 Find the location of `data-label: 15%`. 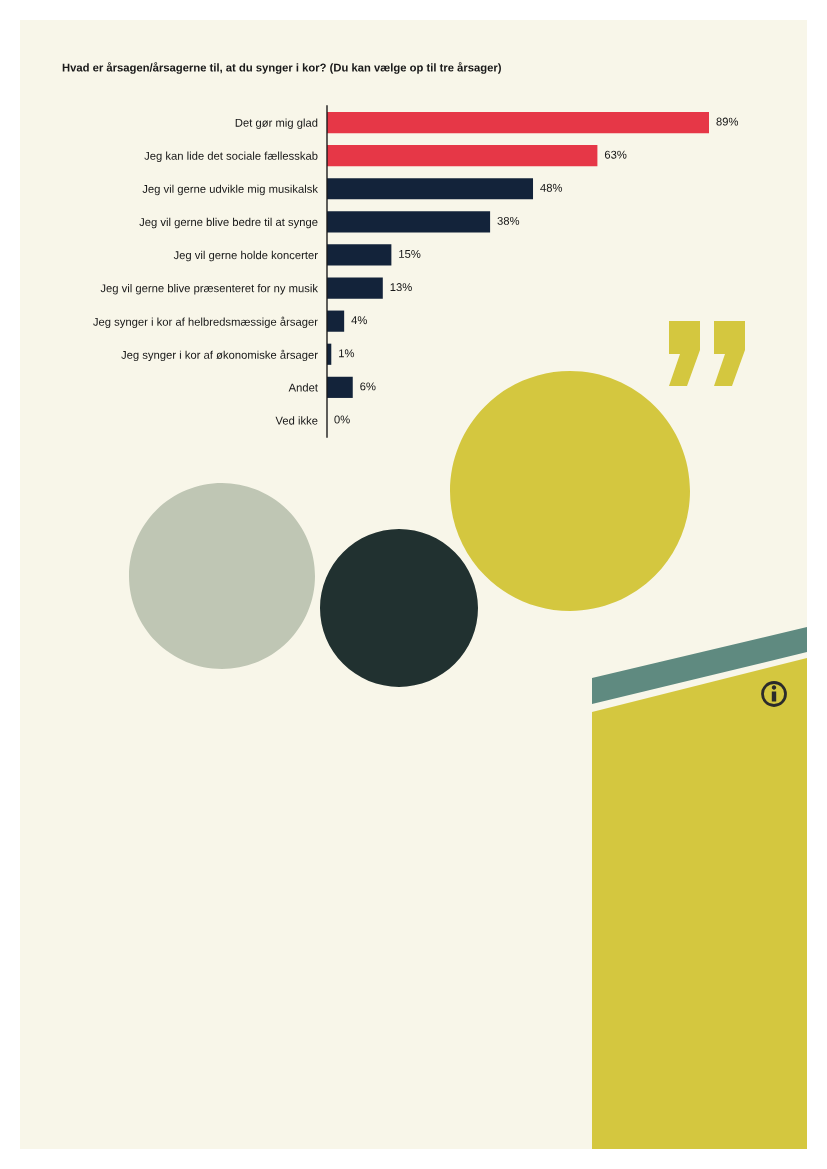

data-label: 15% is located at coordinates (410, 254).